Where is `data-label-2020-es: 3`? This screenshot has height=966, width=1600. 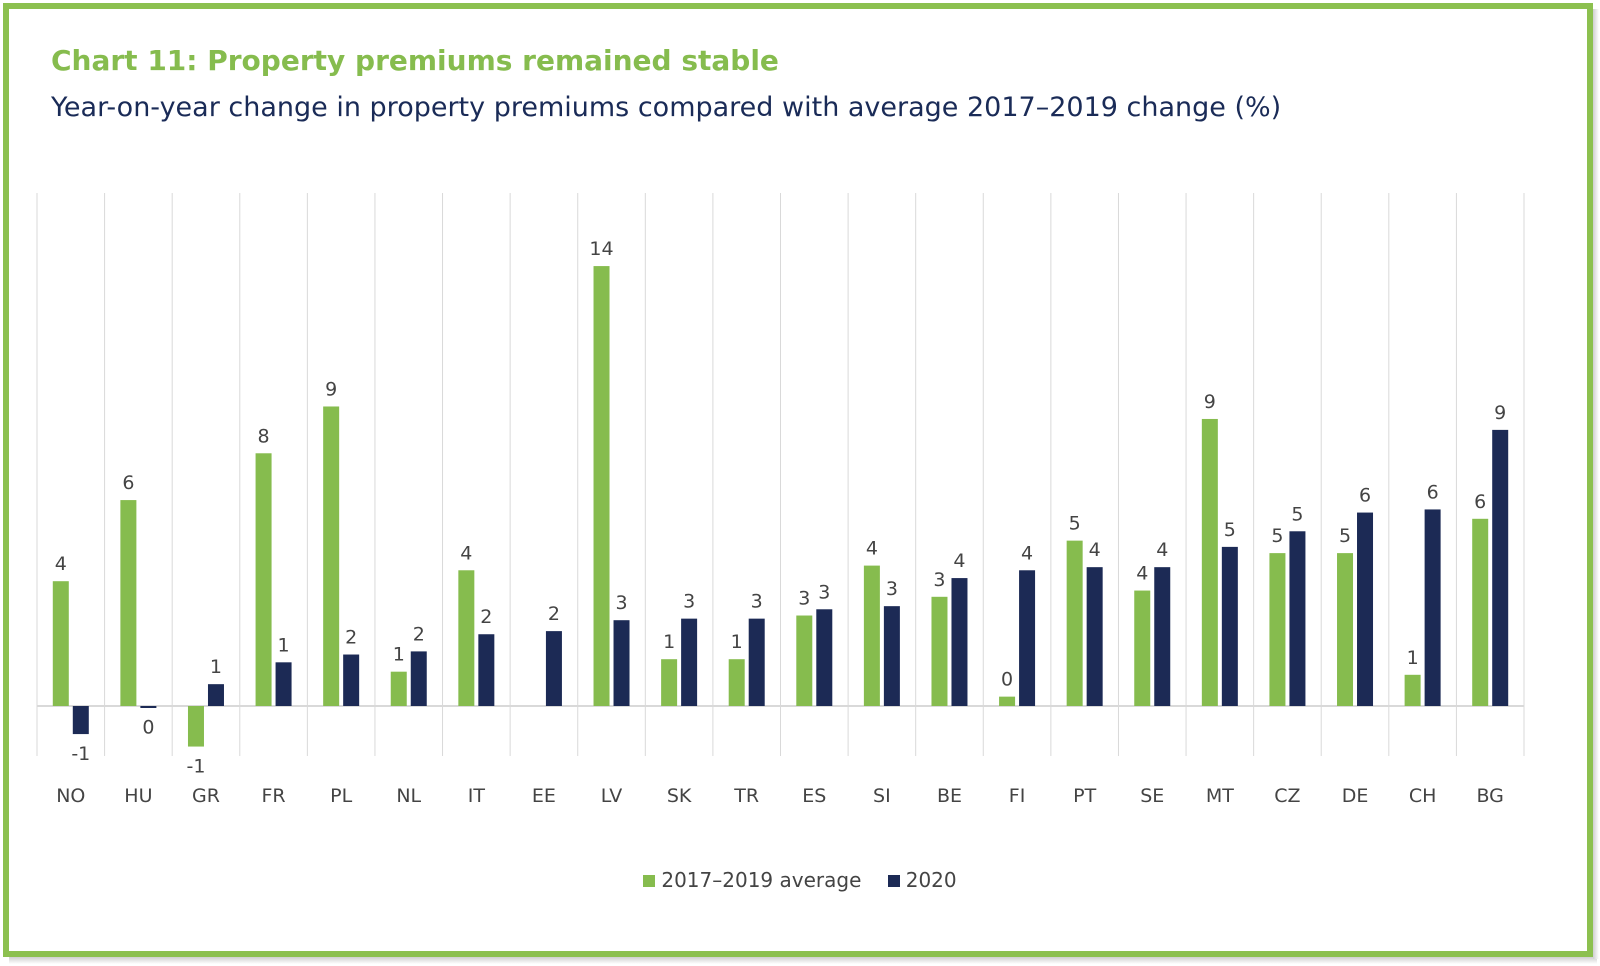
data-label-2020-es: 3 is located at coordinates (824, 592).